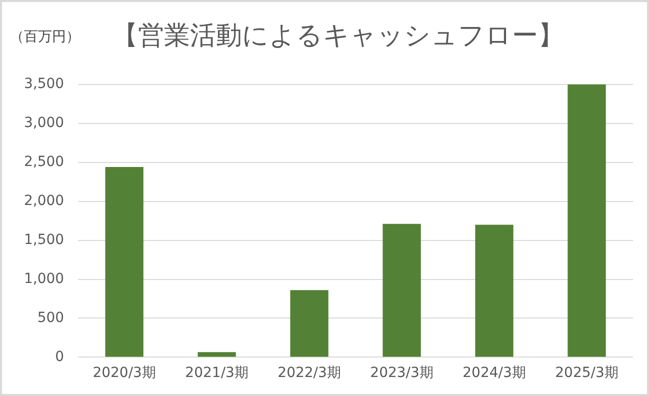 This screenshot has width=649, height=396. Describe the element at coordinates (59, 356) in the screenshot. I see `y-tick-label: 0` at that location.